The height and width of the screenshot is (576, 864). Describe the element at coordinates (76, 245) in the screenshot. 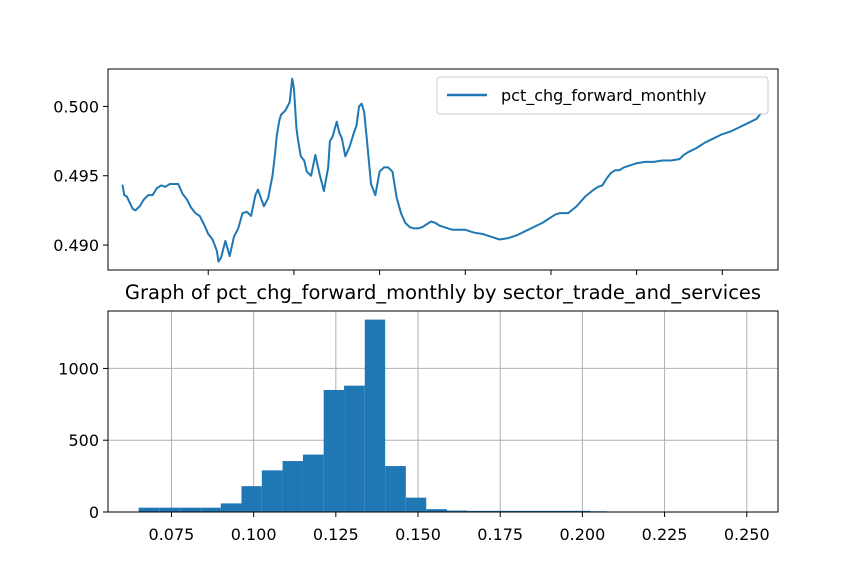

I see `line-y-tick-label: 0.490` at that location.